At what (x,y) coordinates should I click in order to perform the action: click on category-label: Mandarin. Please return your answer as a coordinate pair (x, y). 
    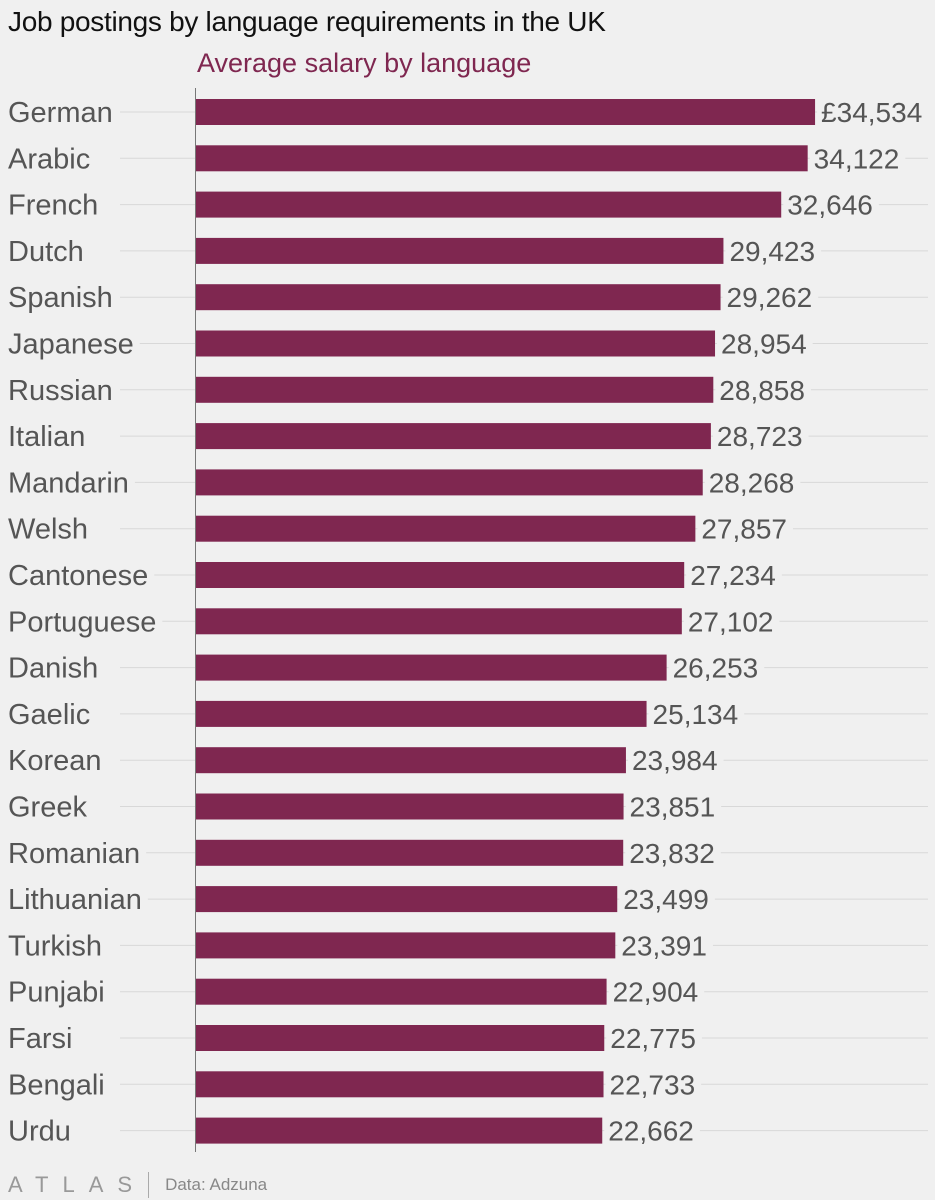
    Looking at the image, I should click on (68, 483).